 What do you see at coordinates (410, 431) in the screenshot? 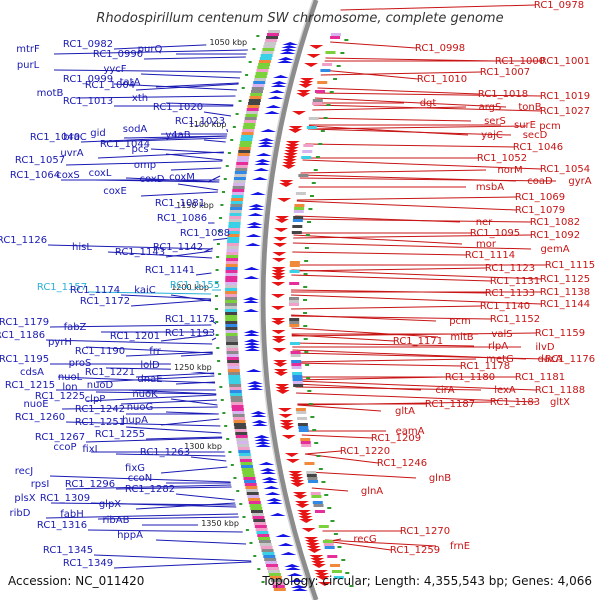
I see `gene-label-eama: eamA` at bounding box center [410, 431].